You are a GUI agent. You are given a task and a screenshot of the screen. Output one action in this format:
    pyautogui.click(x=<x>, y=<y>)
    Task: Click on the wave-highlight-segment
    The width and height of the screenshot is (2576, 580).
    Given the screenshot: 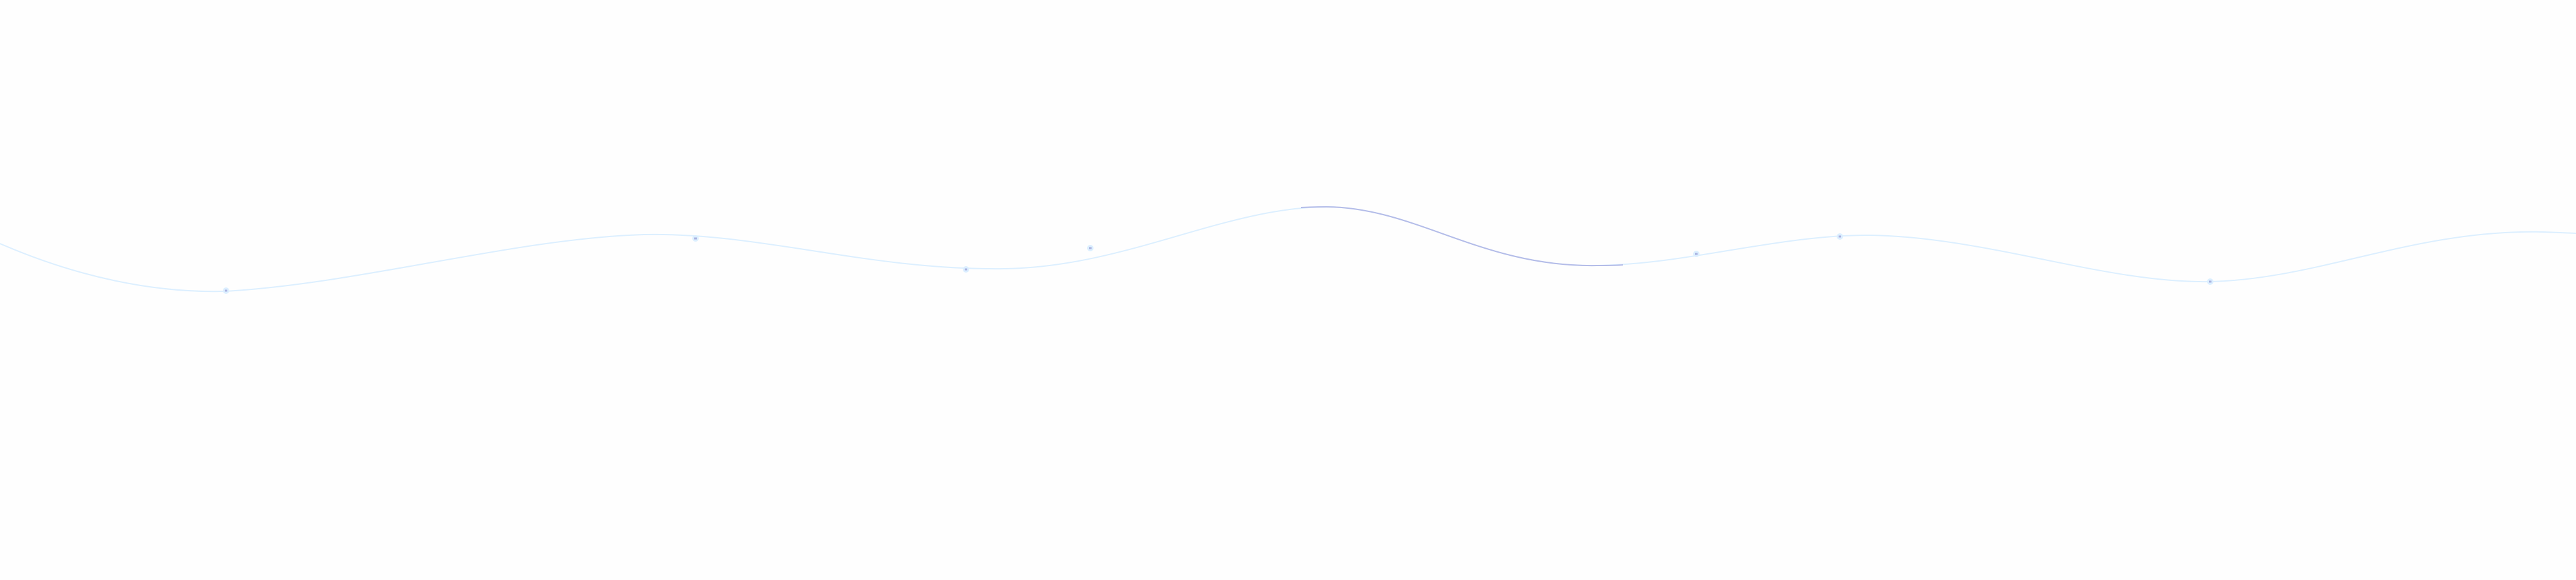 What is the action you would take?
    pyautogui.click(x=1462, y=236)
    